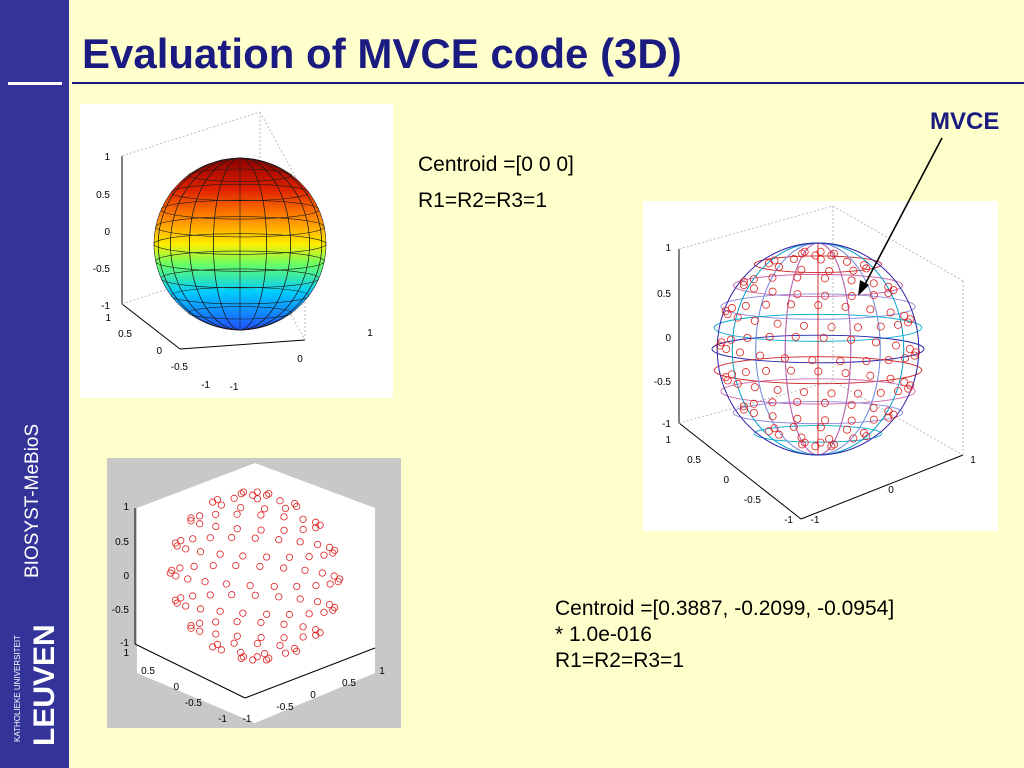 This screenshot has width=1024, height=768. I want to click on results-top: Centroid =[0 0 0] R1=R2=R3=1, so click(496, 183).